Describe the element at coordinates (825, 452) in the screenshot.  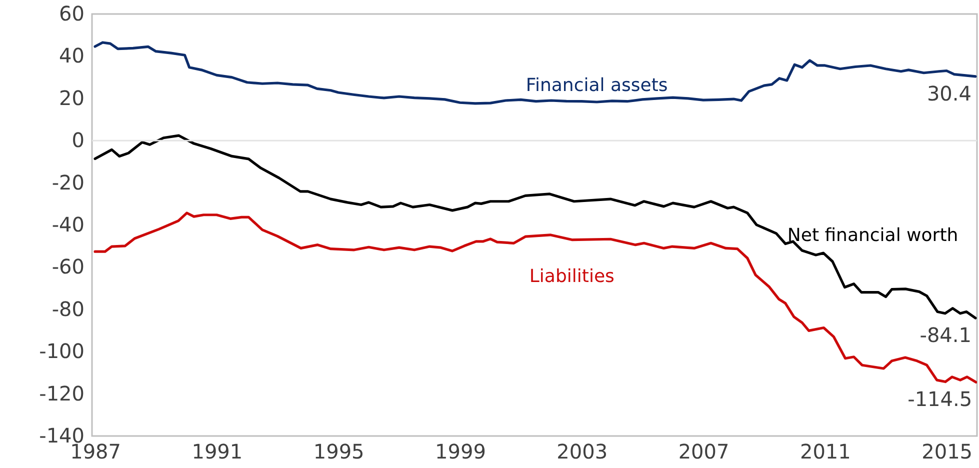
I see `x-tick-label: 2011` at that location.